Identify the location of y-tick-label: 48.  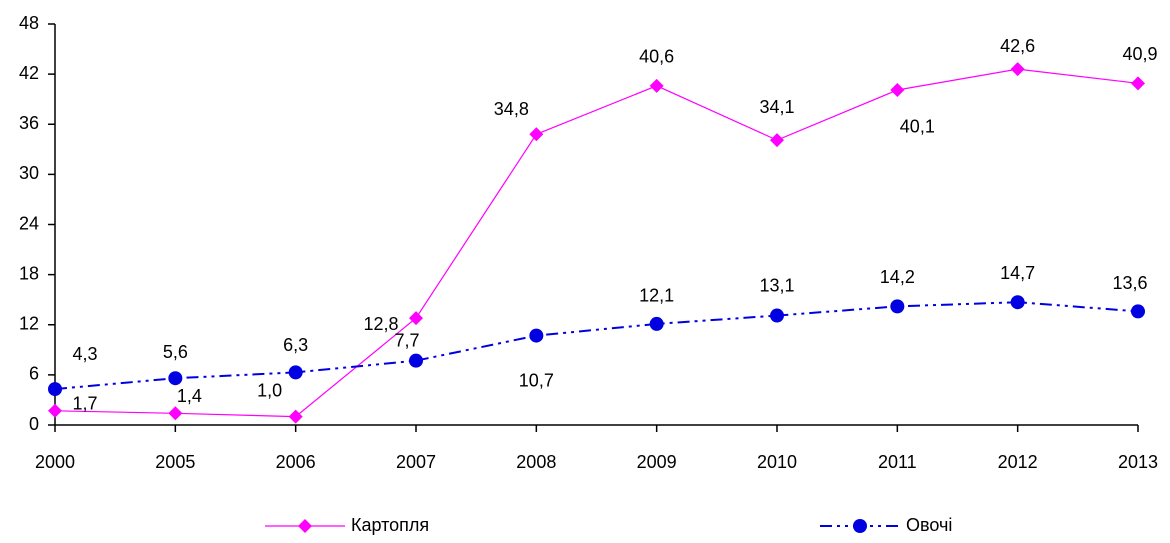
(29, 23).